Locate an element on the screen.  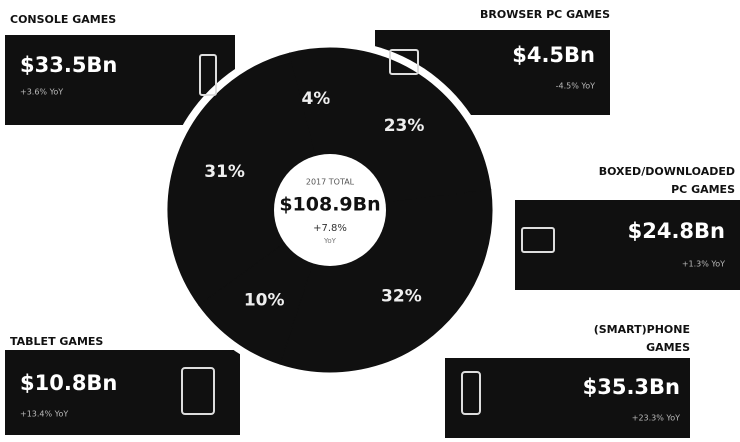
card-title: (SMART)PHONE is located at coordinates (642, 329).